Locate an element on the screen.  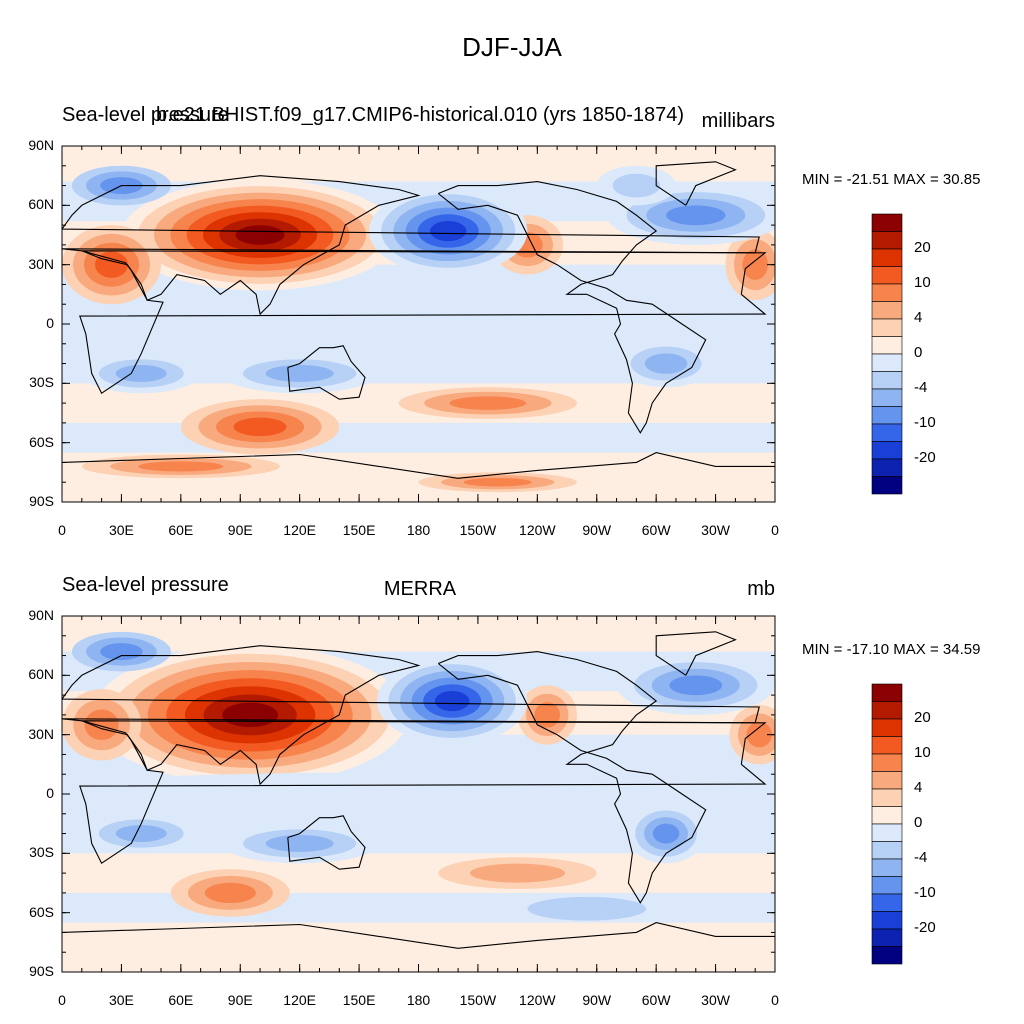
colorbar-label: -20 is located at coordinates (925, 457).